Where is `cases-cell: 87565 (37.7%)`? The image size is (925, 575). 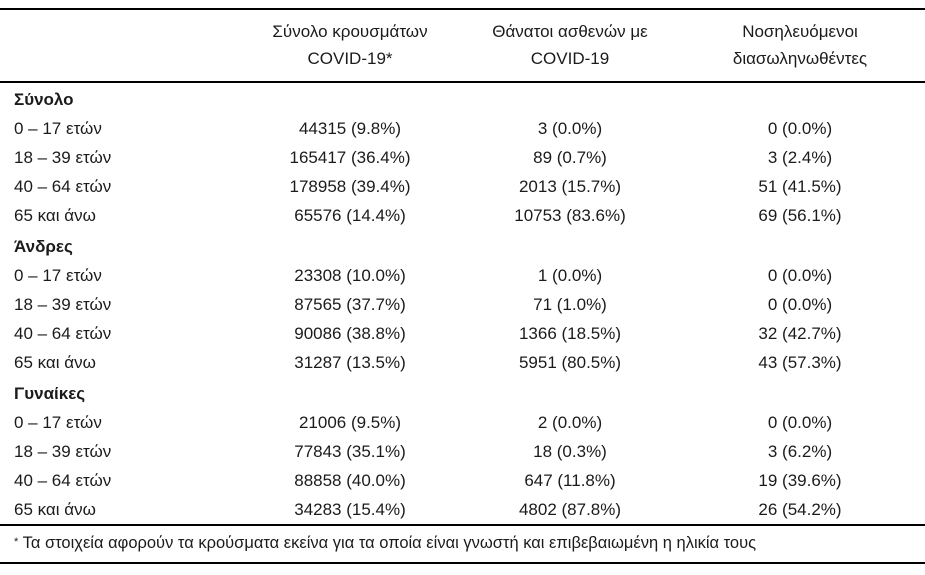 cases-cell: 87565 (37.7%) is located at coordinates (350, 304).